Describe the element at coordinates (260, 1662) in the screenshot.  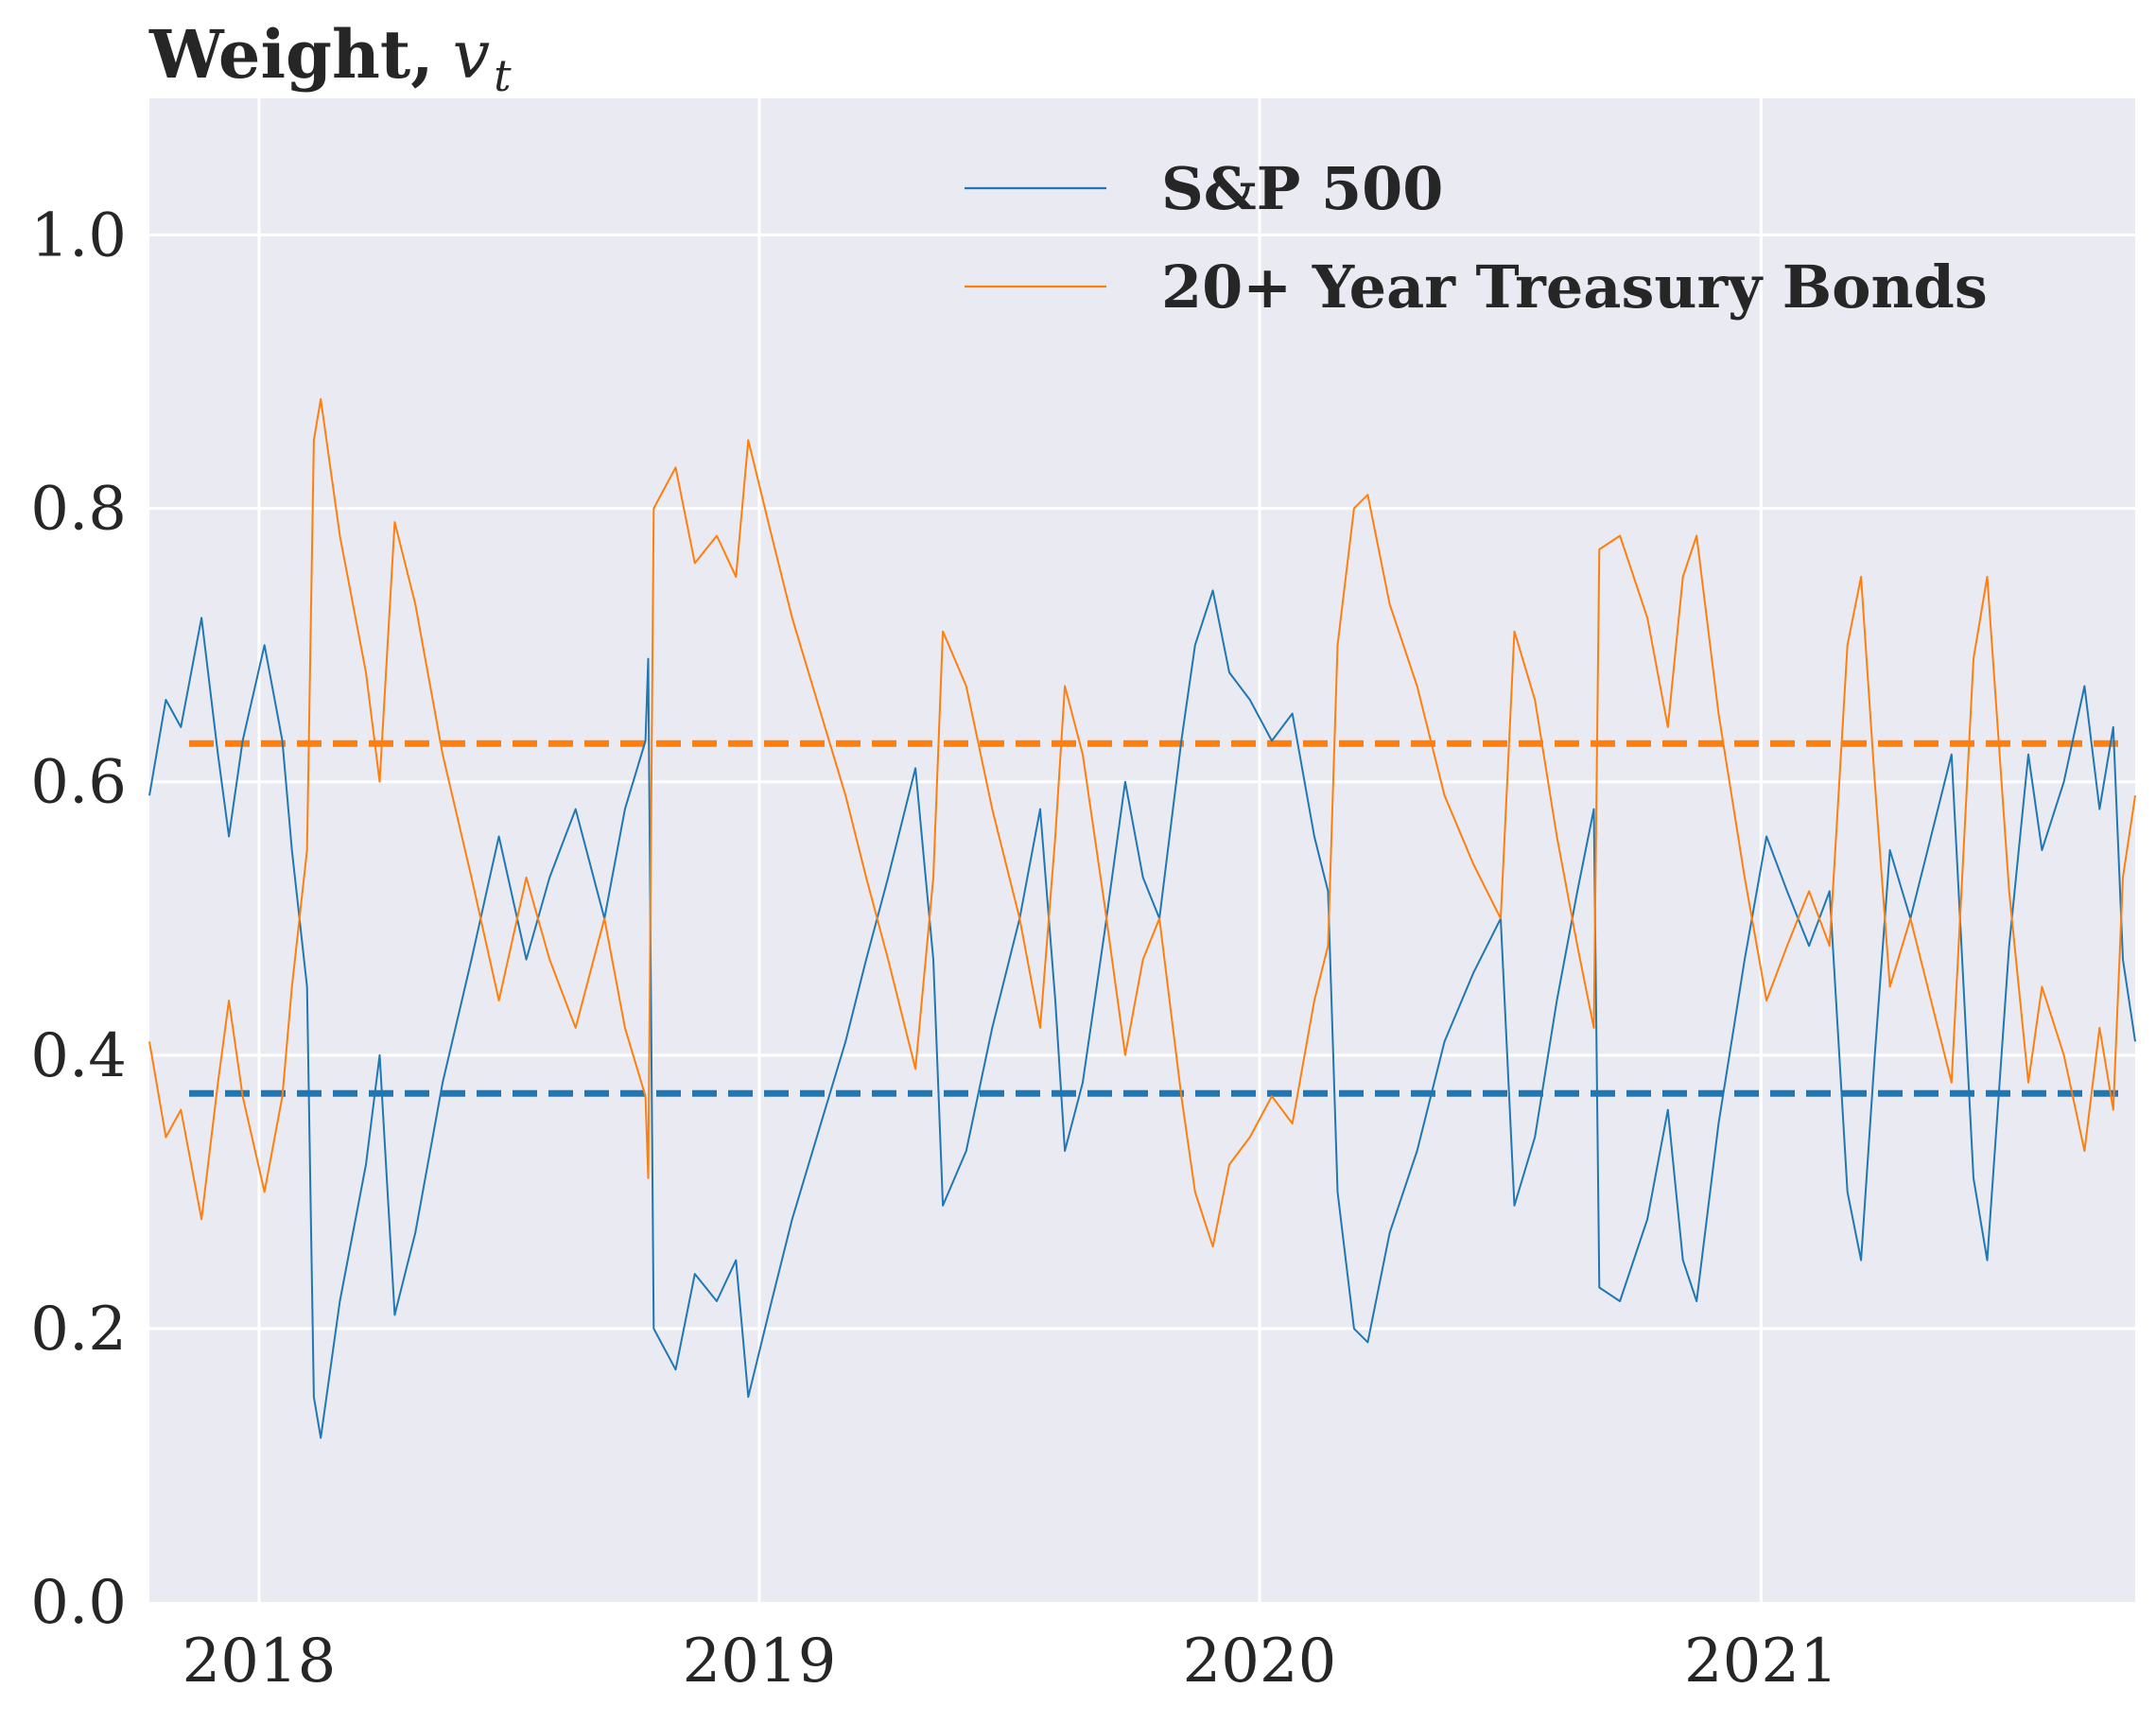
I see `x-tick-label: 2018` at that location.